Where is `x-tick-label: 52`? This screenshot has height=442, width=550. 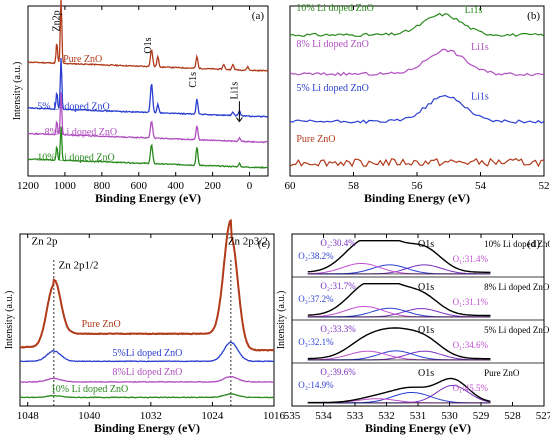 x-tick-label: 52 is located at coordinates (544, 186).